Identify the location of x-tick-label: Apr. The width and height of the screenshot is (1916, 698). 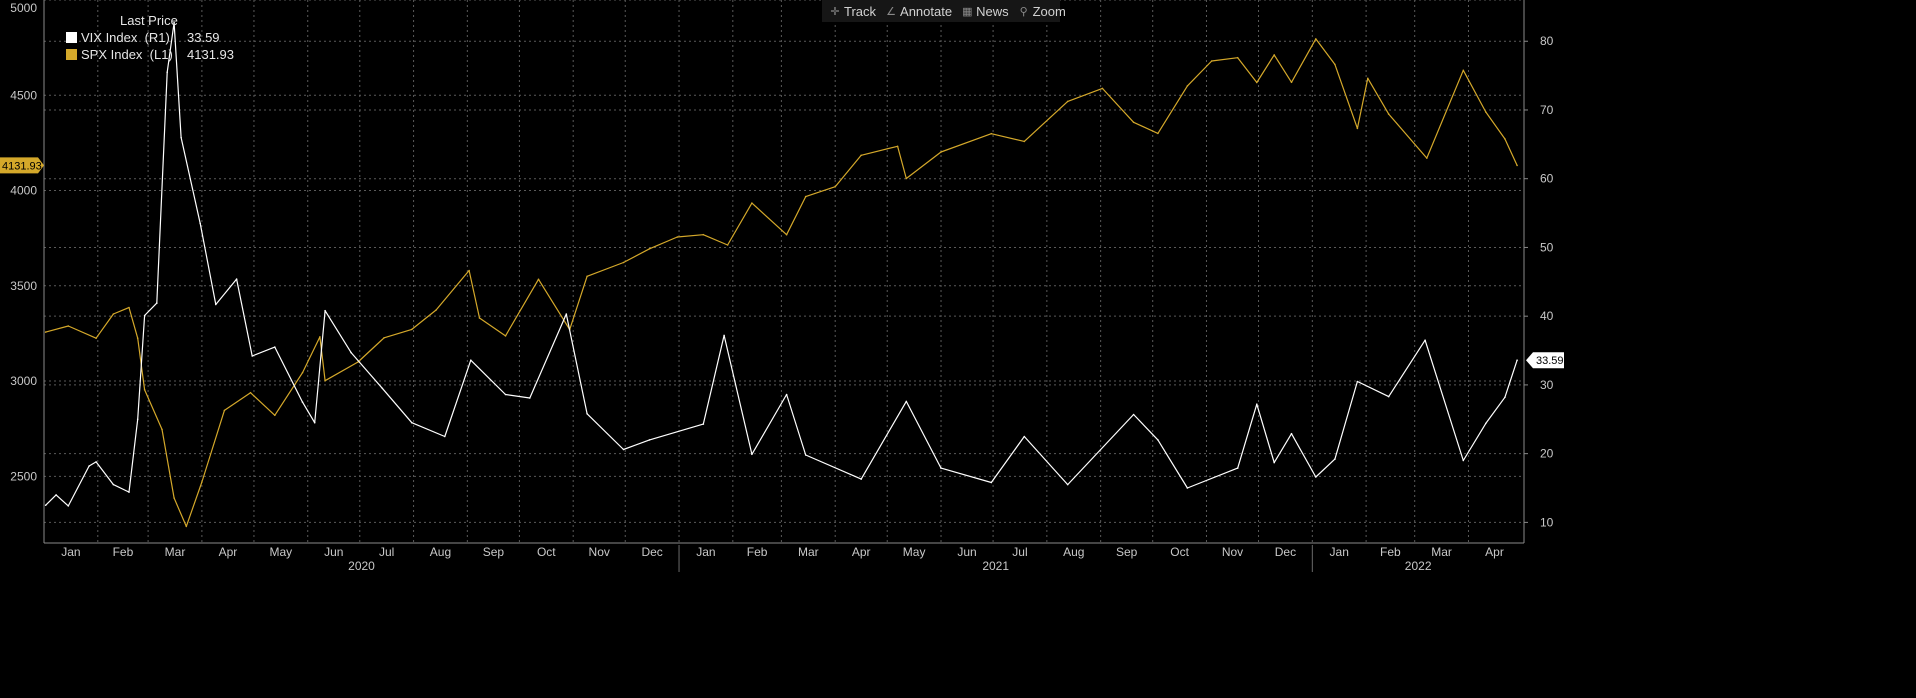
(1494, 552).